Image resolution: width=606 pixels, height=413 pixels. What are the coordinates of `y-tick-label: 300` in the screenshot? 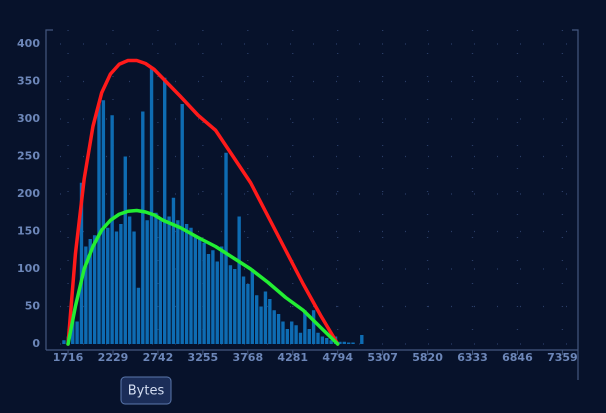 It's located at (28, 118).